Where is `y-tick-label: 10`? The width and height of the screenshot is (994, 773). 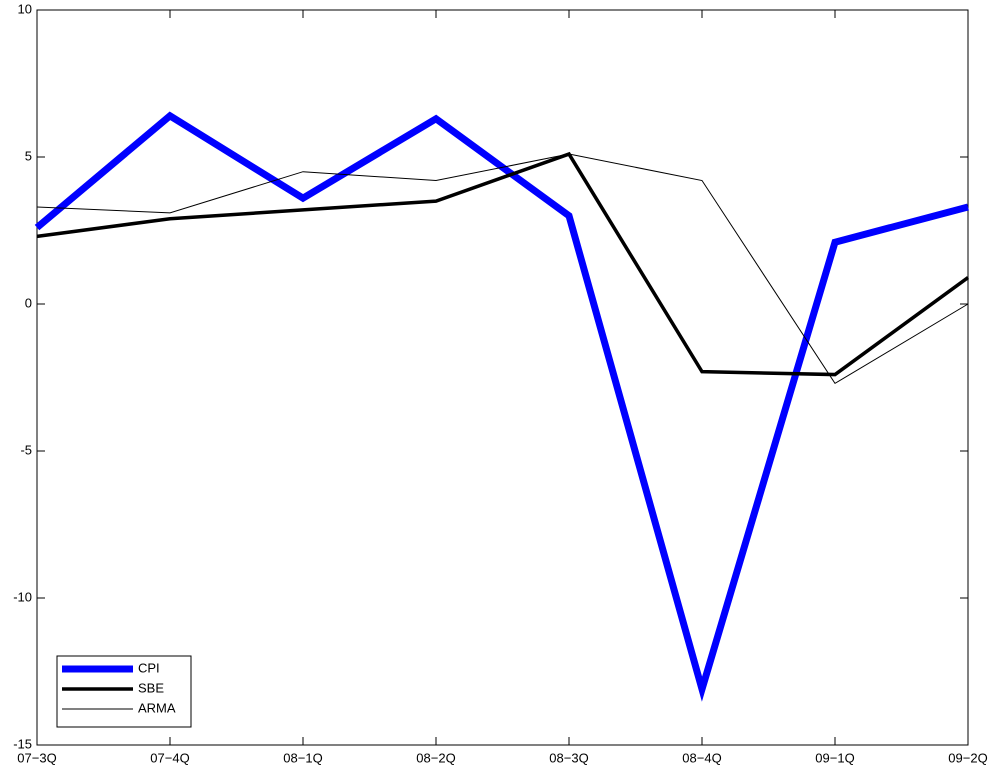 y-tick-label: 10 is located at coordinates (25, 8).